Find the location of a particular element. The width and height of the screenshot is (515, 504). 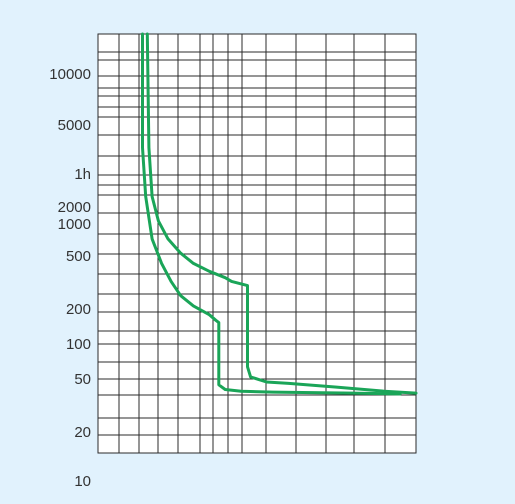

y-tick-label: 100 is located at coordinates (78, 344).